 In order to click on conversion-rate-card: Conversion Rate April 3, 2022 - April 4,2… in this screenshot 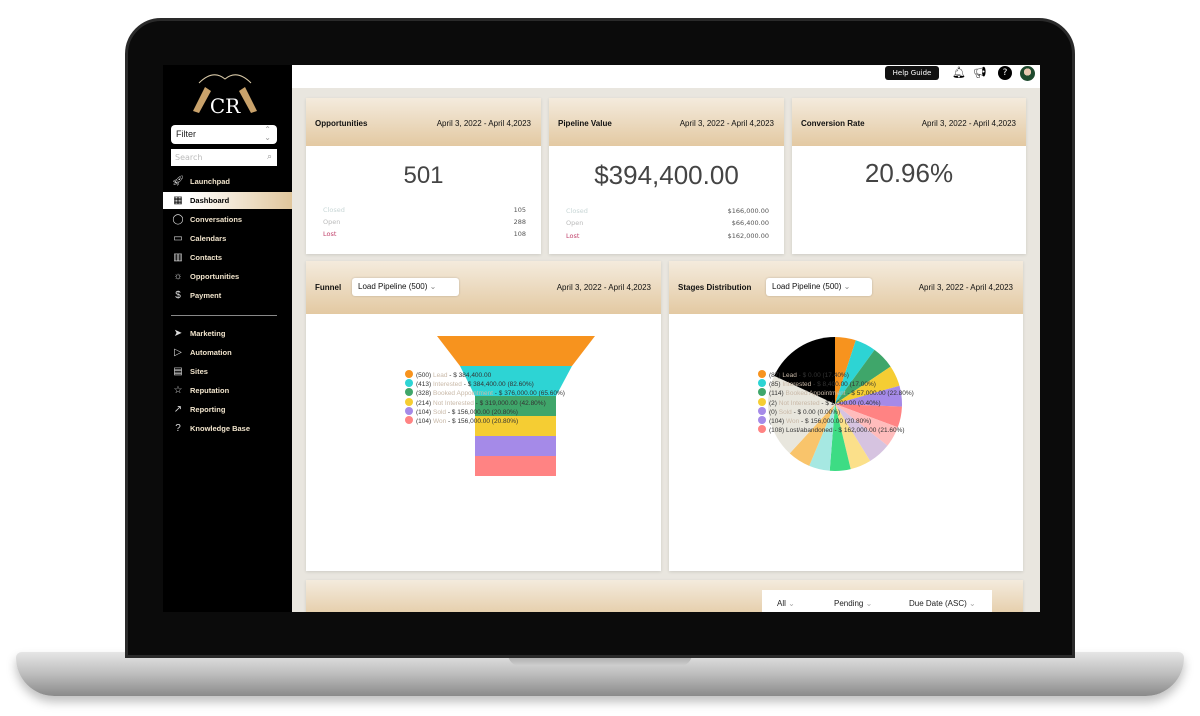, I will do `click(909, 176)`.